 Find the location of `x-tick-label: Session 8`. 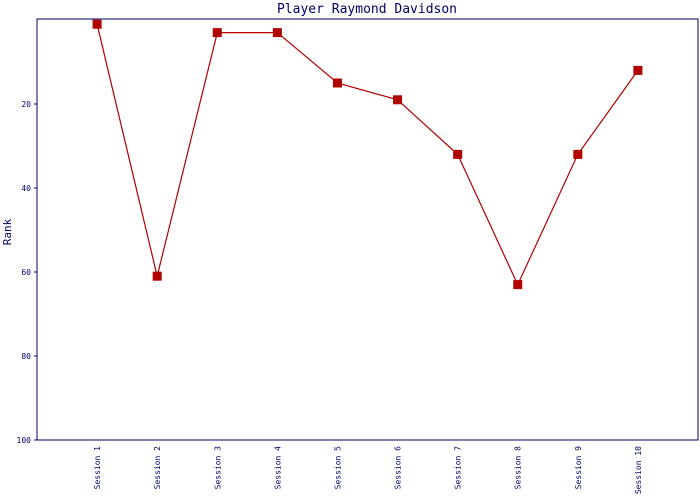

x-tick-label: Session 8 is located at coordinates (518, 468).